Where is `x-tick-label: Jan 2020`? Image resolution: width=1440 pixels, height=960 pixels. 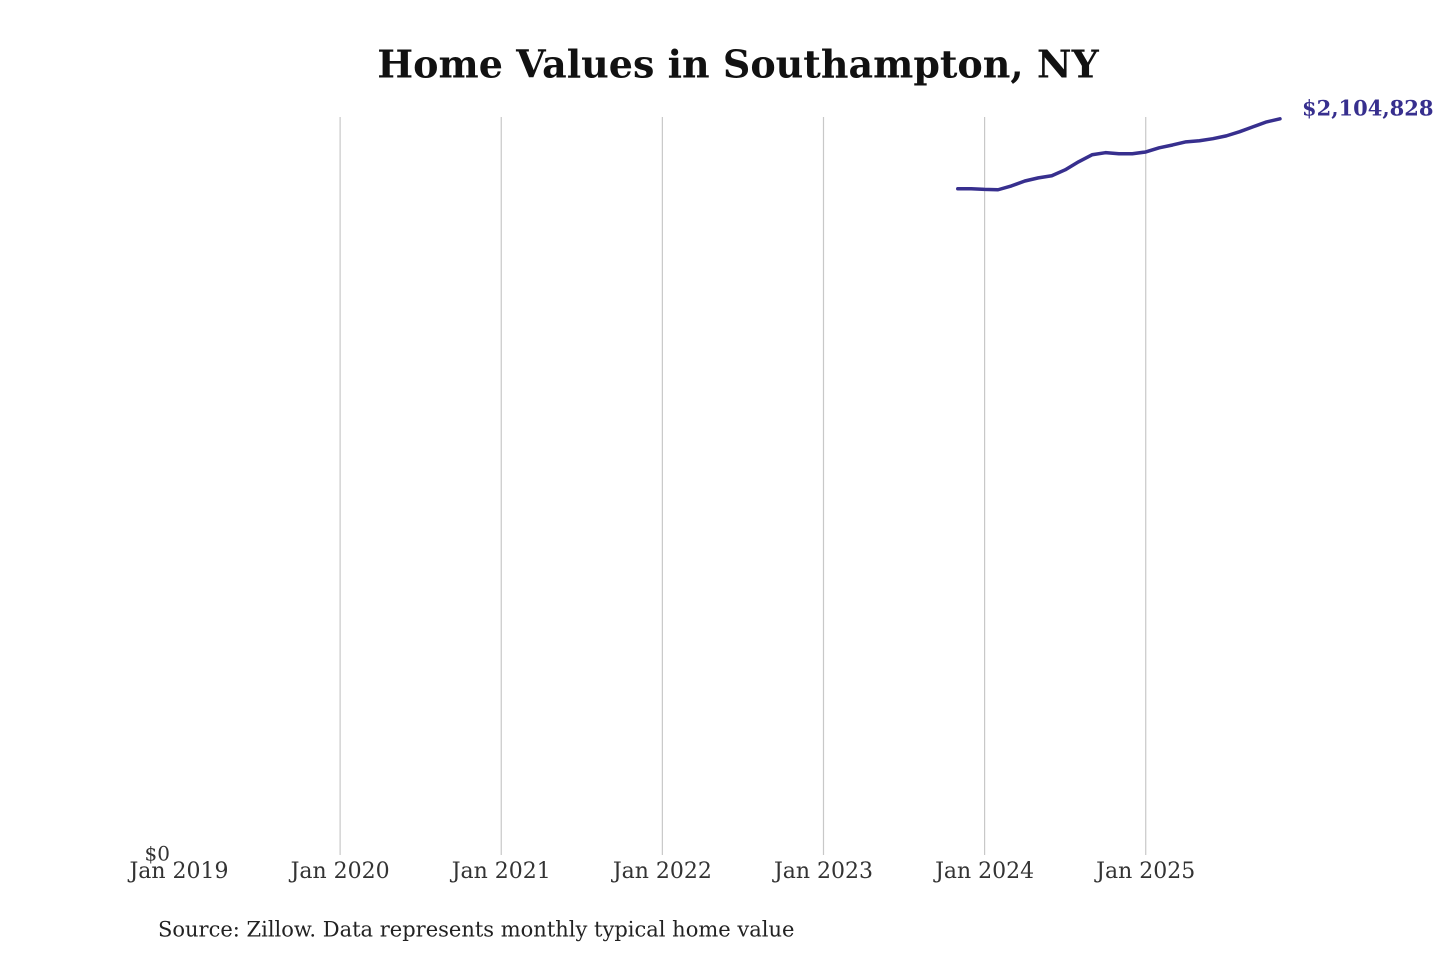
x-tick-label: Jan 2020 is located at coordinates (339, 871).